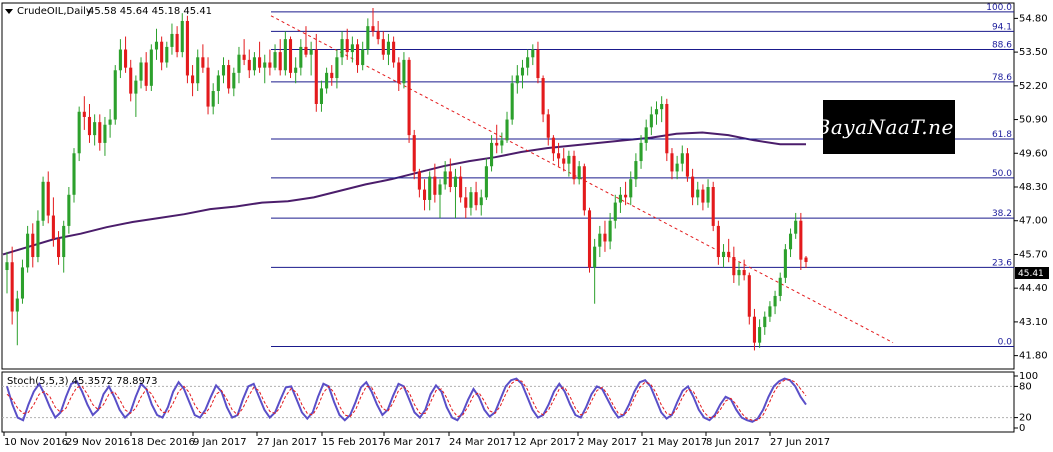 The width and height of the screenshot is (1053, 452). What do you see at coordinates (412, 442) in the screenshot?
I see `date-tick-label: 6 Mar 2017` at bounding box center [412, 442].